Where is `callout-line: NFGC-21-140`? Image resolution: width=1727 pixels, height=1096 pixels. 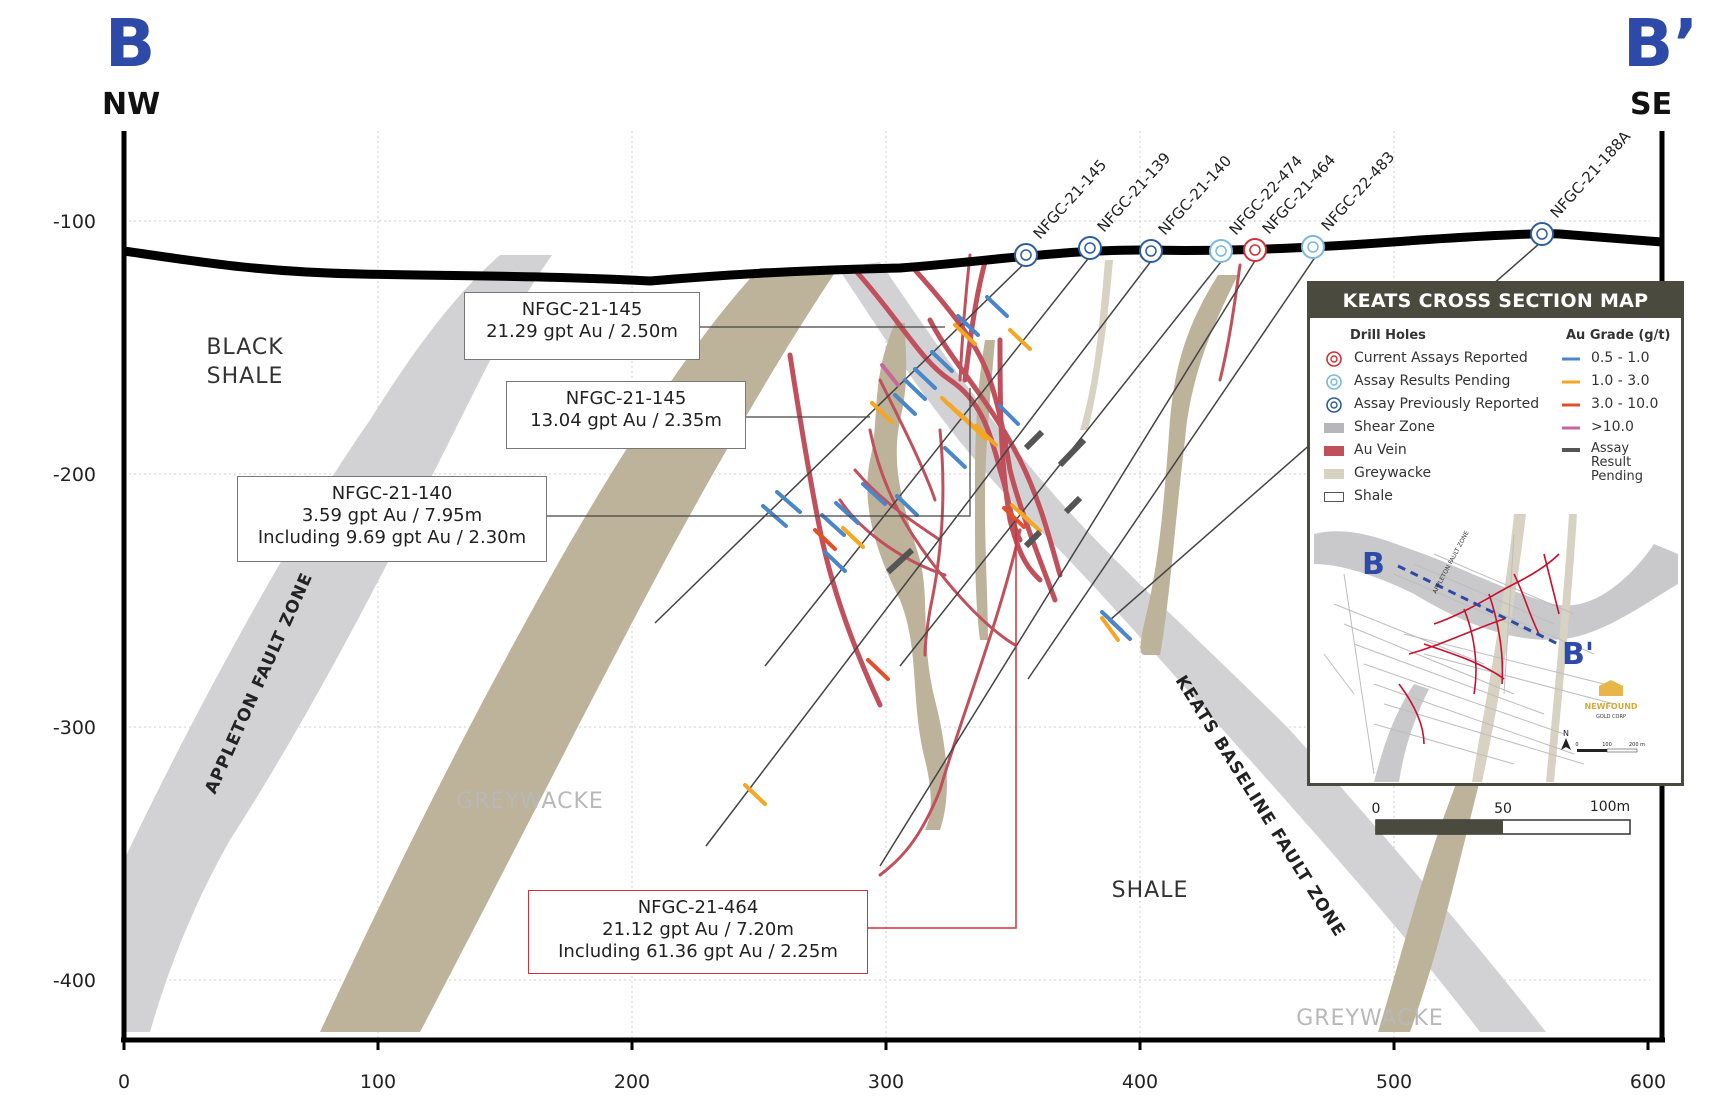
callout-line: NFGC-21-140 is located at coordinates (392, 493).